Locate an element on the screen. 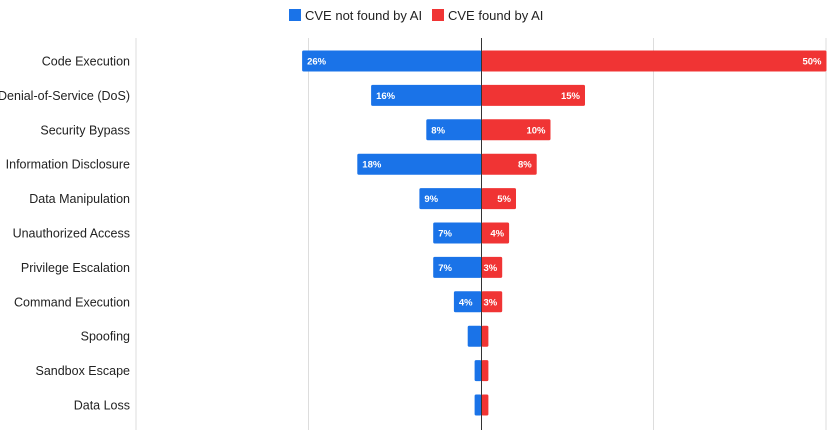  bar-group: 9% is located at coordinates (450, 199).